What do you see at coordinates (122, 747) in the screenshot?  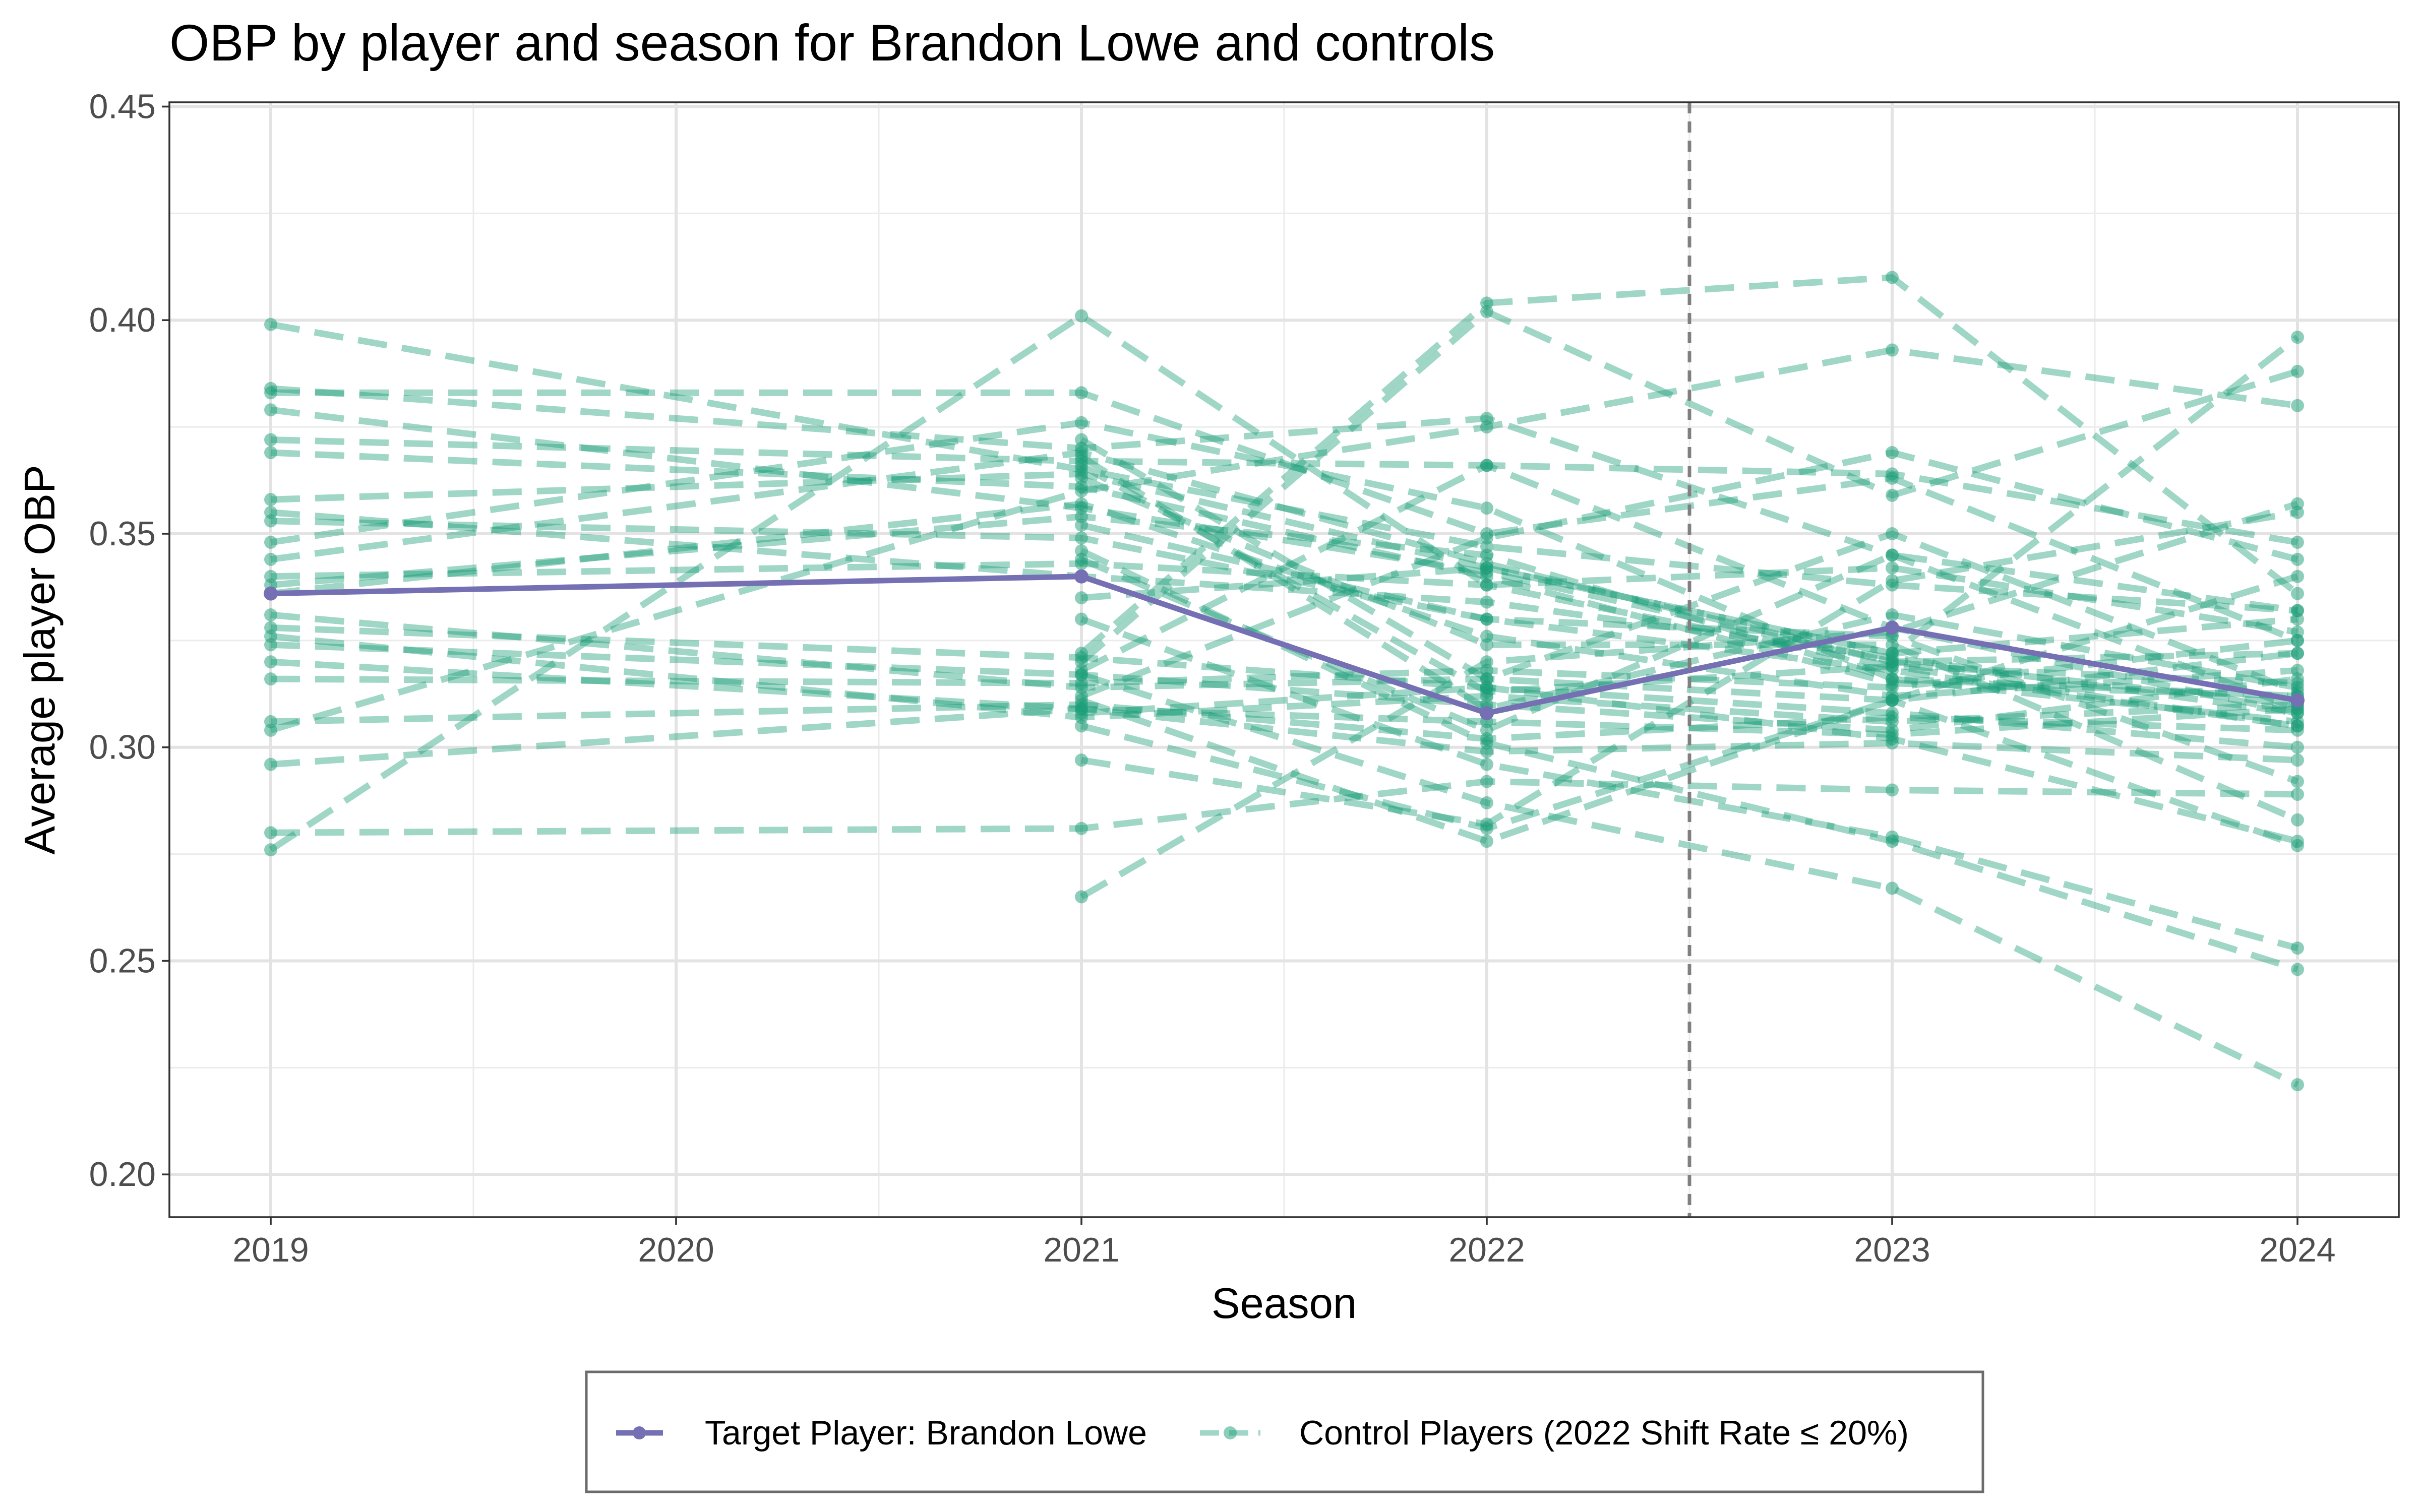 I see `y-tick-label: 0.30` at bounding box center [122, 747].